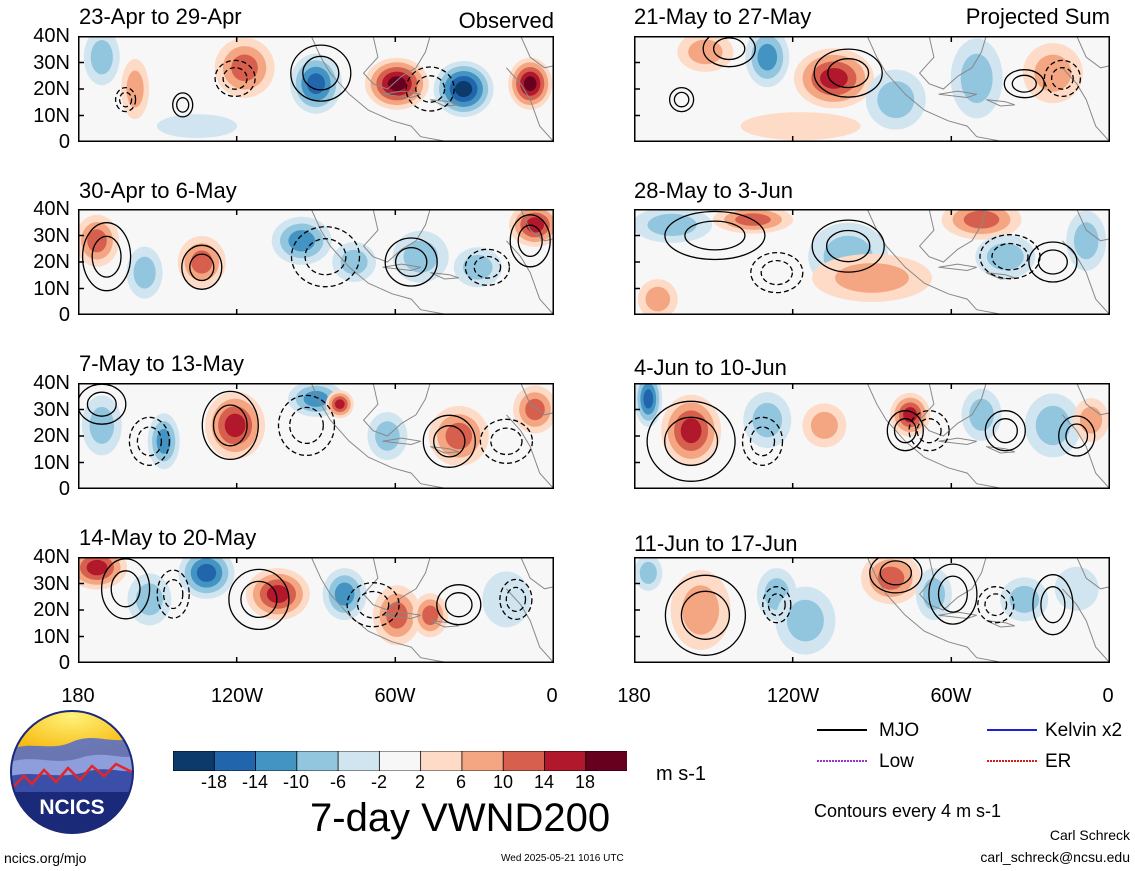  Describe the element at coordinates (51, 116) in the screenshot. I see `y-tick: 10N` at that location.